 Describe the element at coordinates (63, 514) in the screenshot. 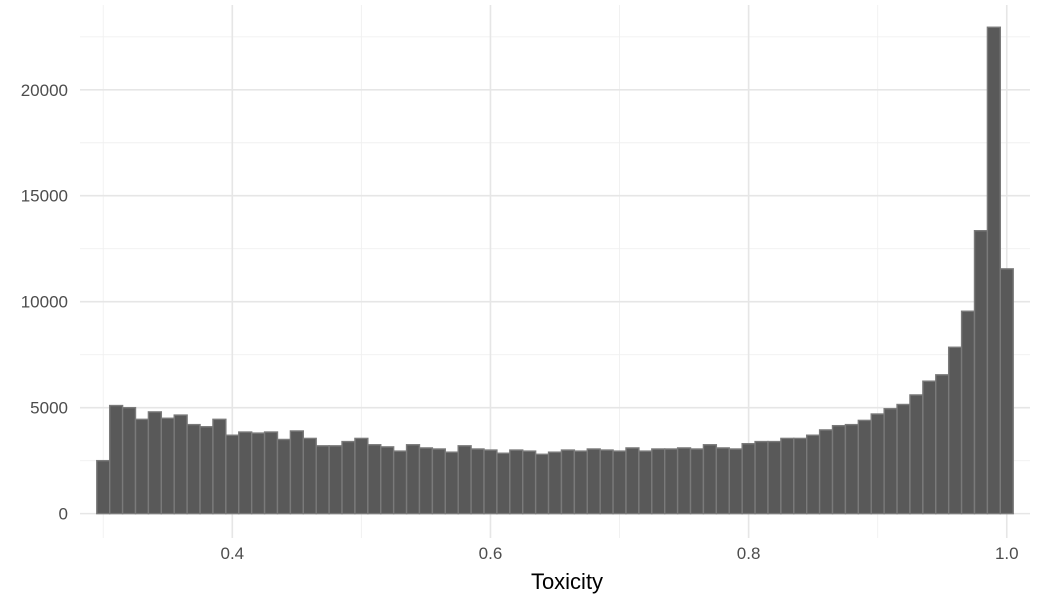

I see `y-tick-label: 0` at that location.